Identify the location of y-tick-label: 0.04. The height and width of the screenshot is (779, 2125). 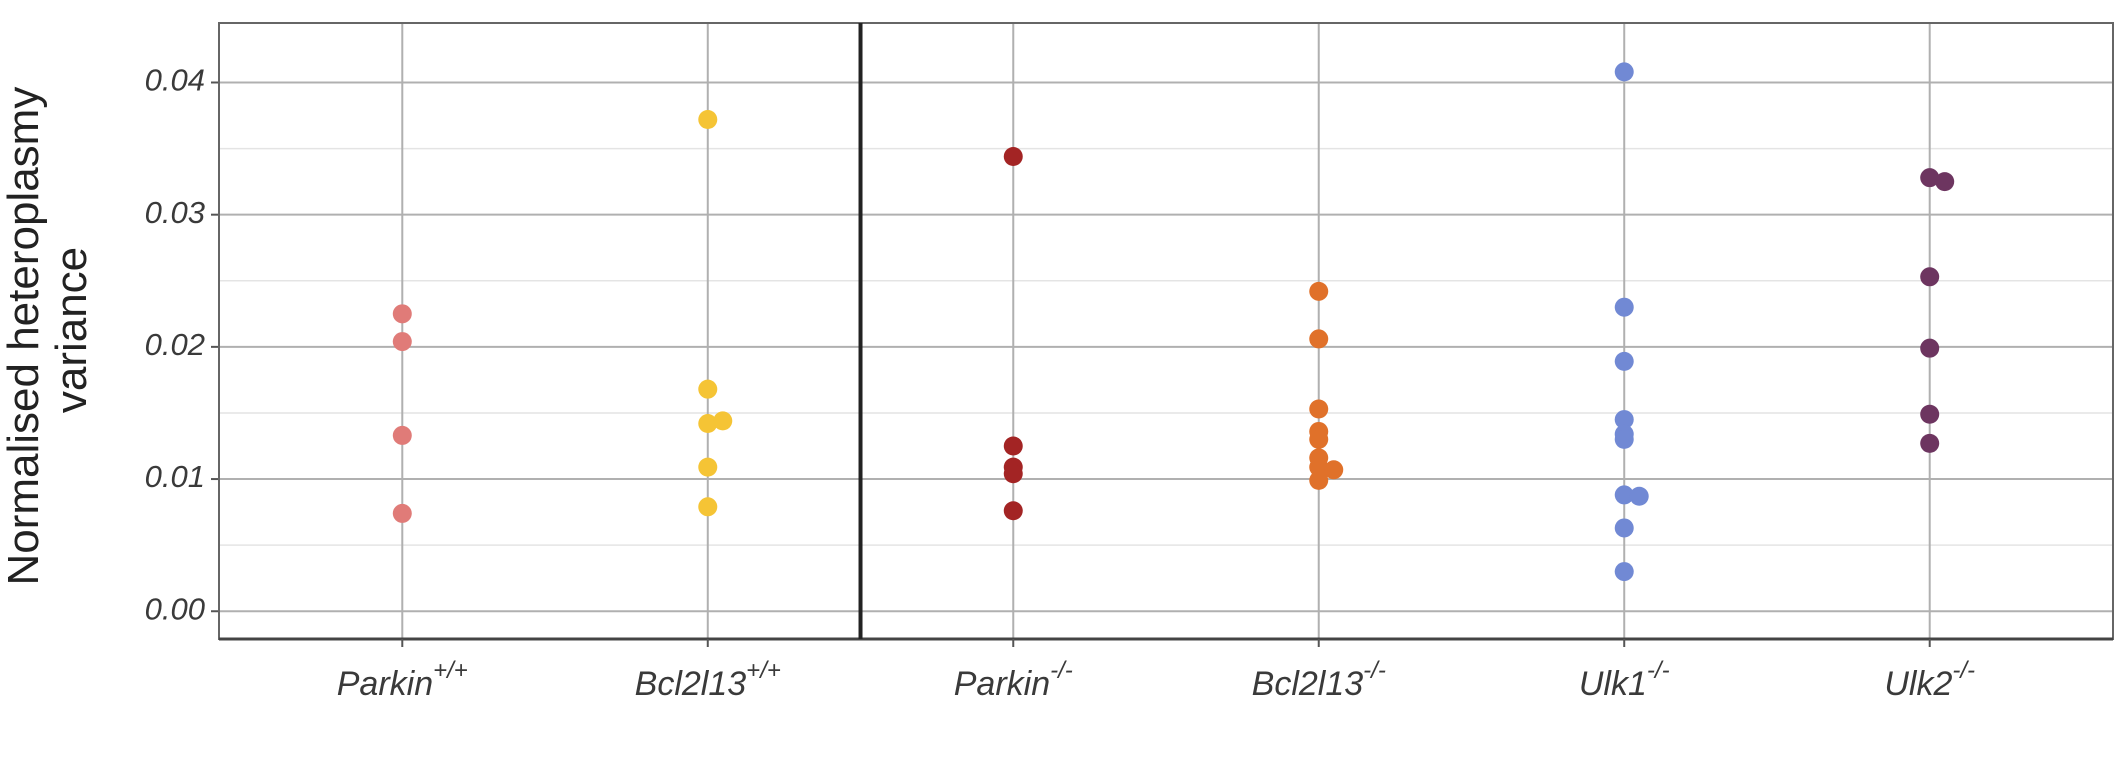
(175, 80).